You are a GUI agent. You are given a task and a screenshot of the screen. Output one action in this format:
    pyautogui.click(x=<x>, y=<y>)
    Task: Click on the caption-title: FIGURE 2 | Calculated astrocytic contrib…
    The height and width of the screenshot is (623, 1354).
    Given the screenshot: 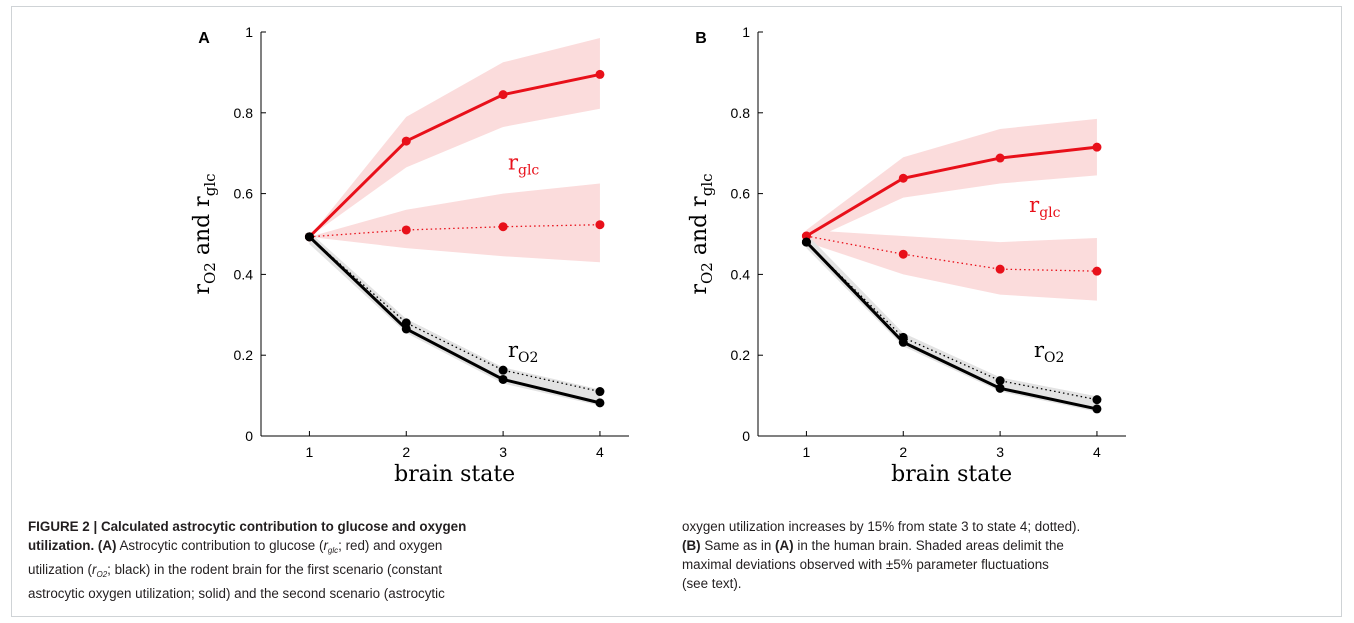 What is the action you would take?
    pyautogui.click(x=247, y=526)
    